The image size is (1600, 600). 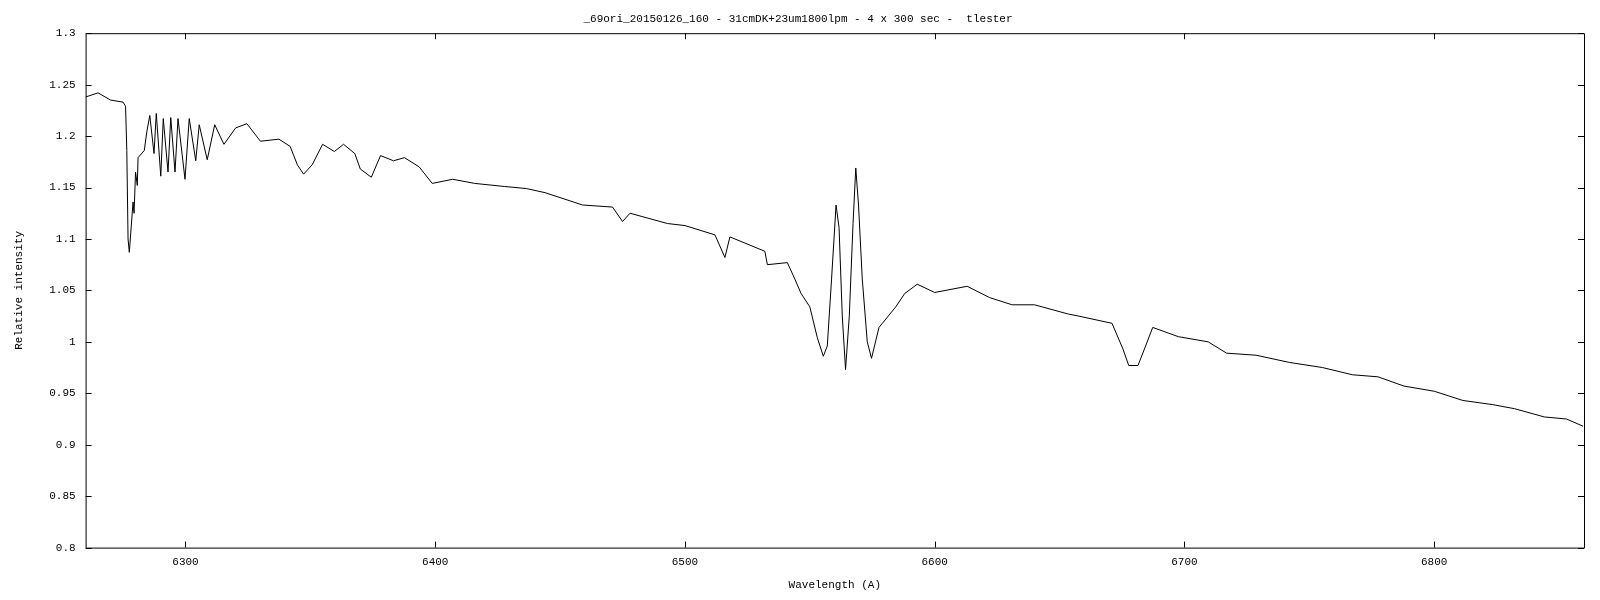 What do you see at coordinates (934, 562) in the screenshot?
I see `x-tick-label: 6600` at bounding box center [934, 562].